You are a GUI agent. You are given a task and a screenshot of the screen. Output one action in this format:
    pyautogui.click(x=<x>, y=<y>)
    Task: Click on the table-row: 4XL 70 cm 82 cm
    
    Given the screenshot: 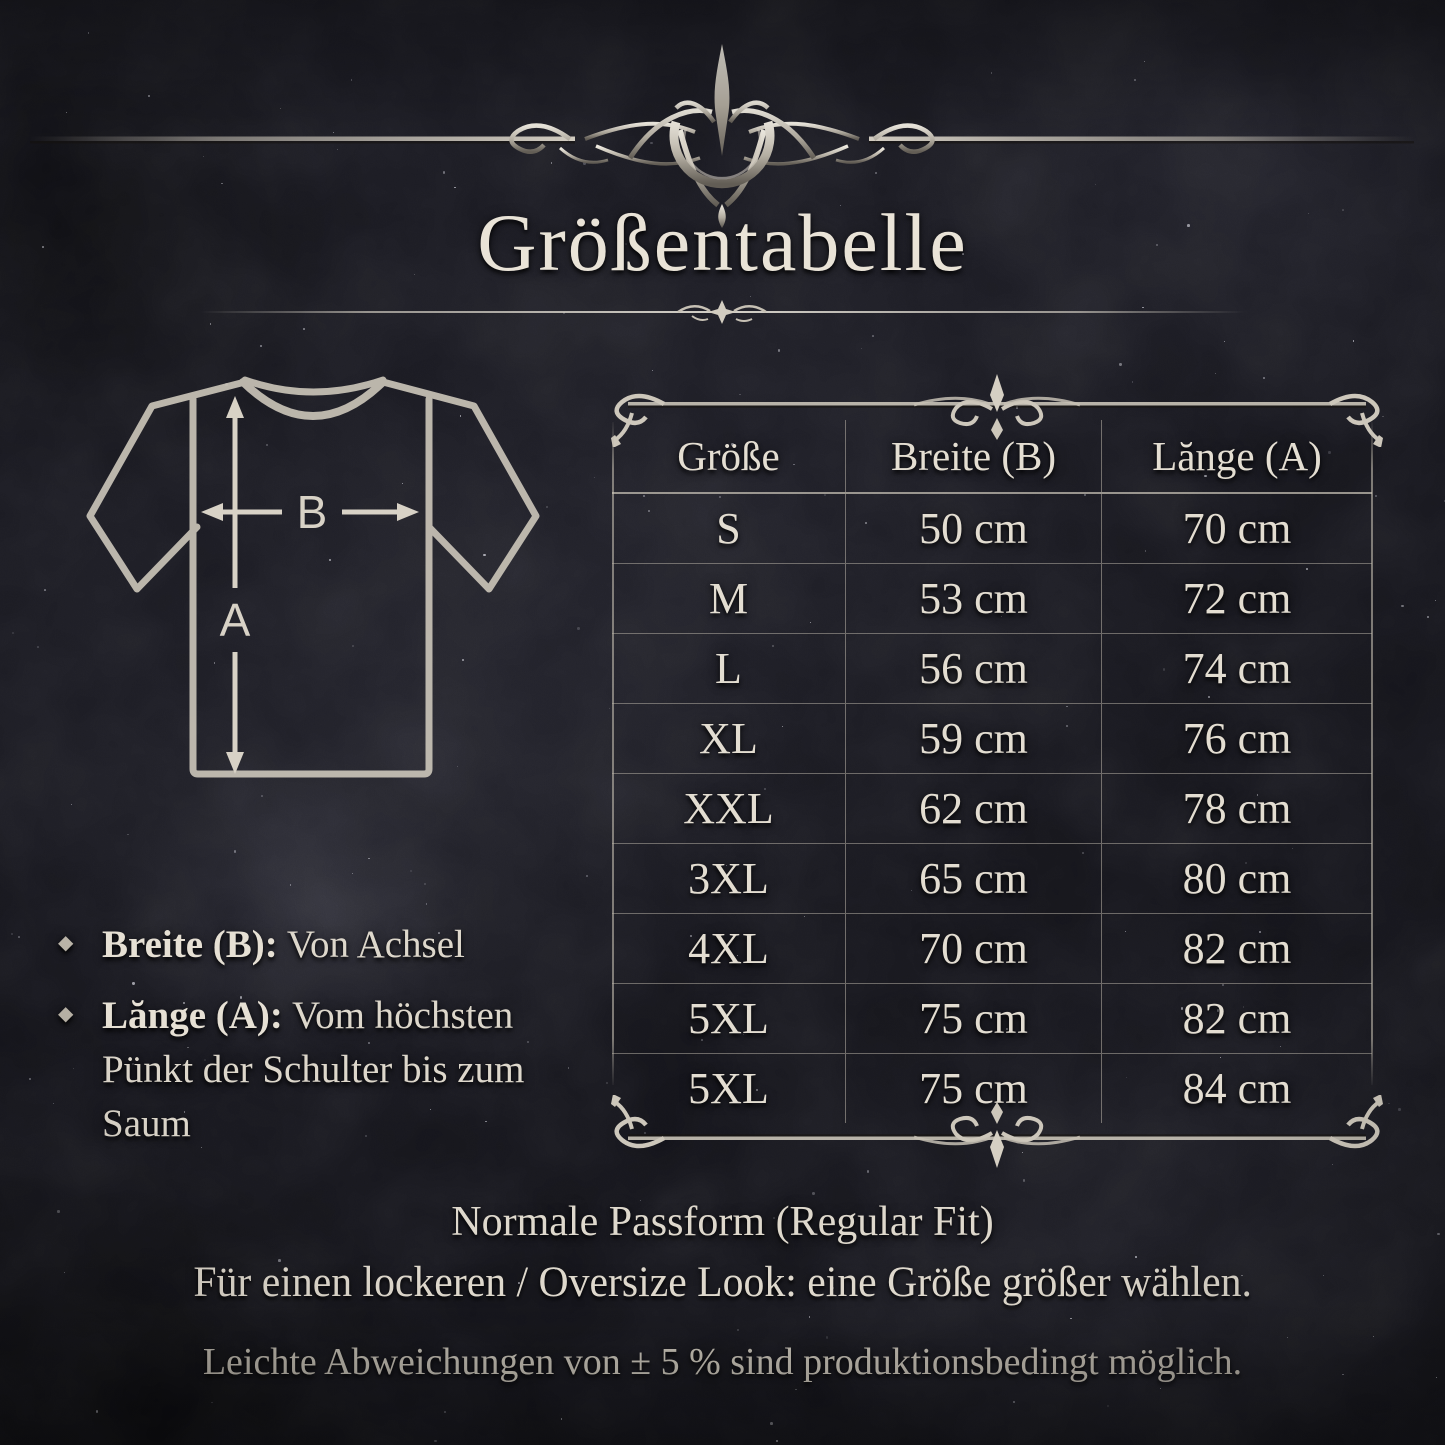 What is the action you would take?
    pyautogui.click(x=992, y=948)
    